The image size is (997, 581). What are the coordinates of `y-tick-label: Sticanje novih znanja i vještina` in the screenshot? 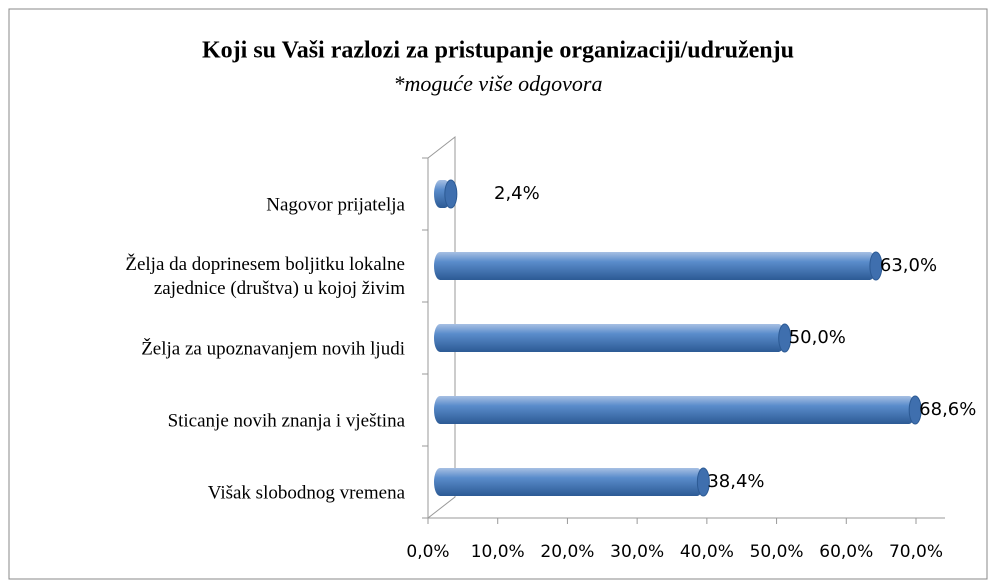 It's located at (287, 420).